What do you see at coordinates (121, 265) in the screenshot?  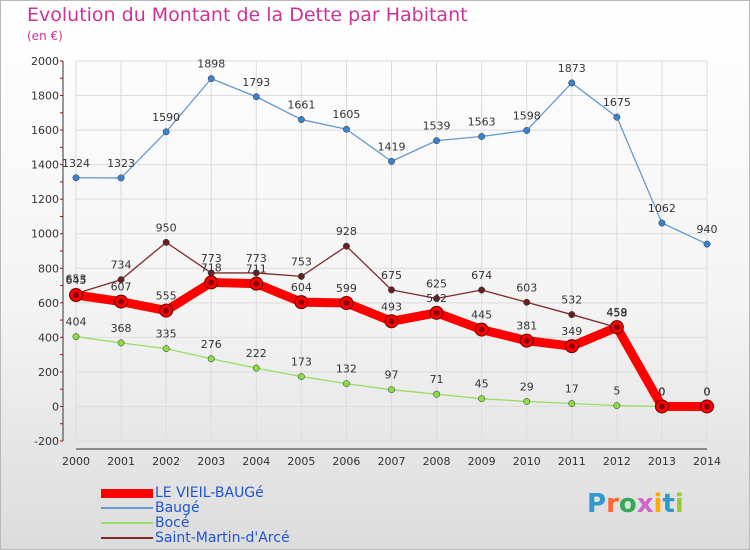 I see `data-label-saint: 734` at bounding box center [121, 265].